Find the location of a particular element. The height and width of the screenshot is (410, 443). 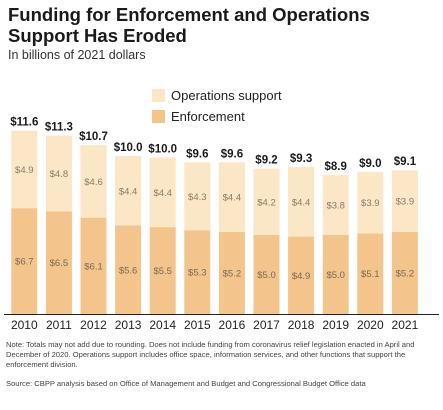

data-label-operations-support-2018: $4.4 is located at coordinates (301, 202).